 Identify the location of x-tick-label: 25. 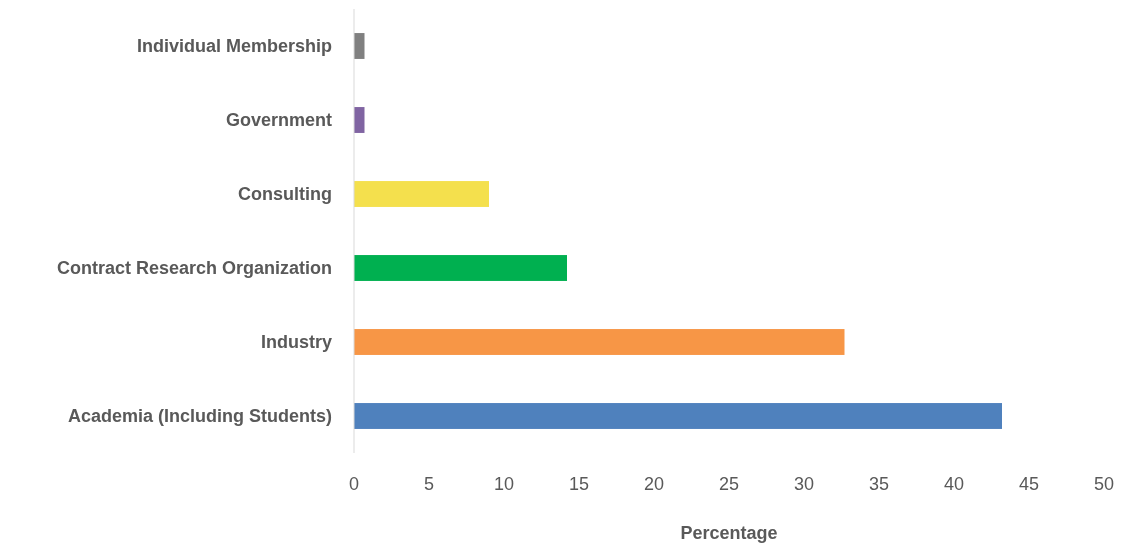
(729, 484).